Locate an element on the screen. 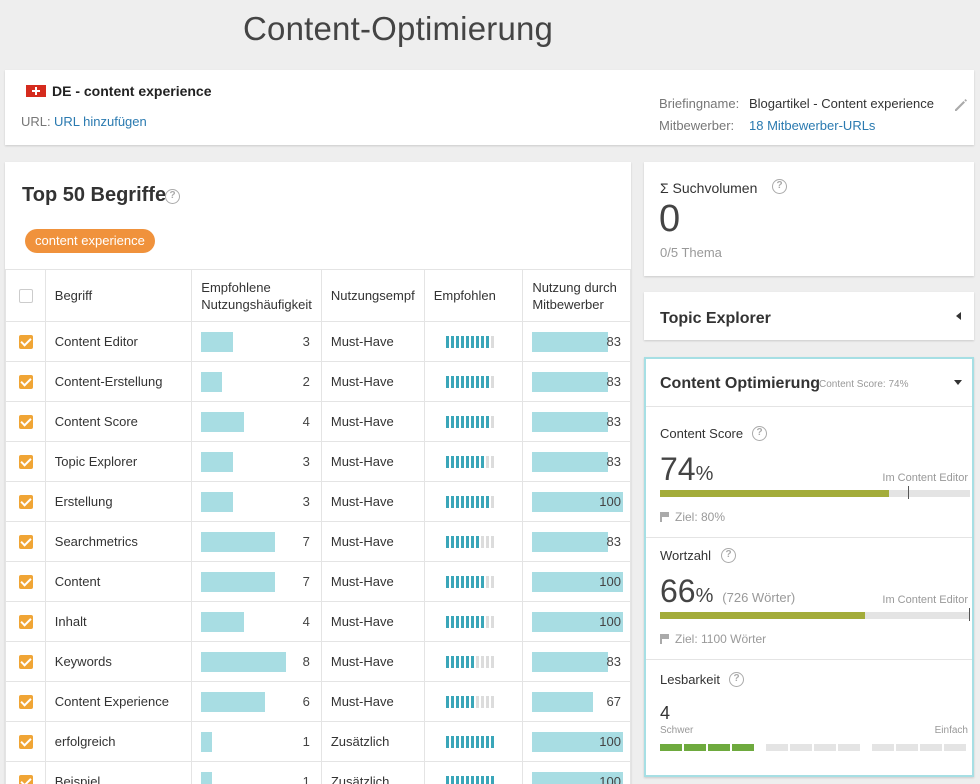  edit-pencil-icon is located at coordinates (961, 105).